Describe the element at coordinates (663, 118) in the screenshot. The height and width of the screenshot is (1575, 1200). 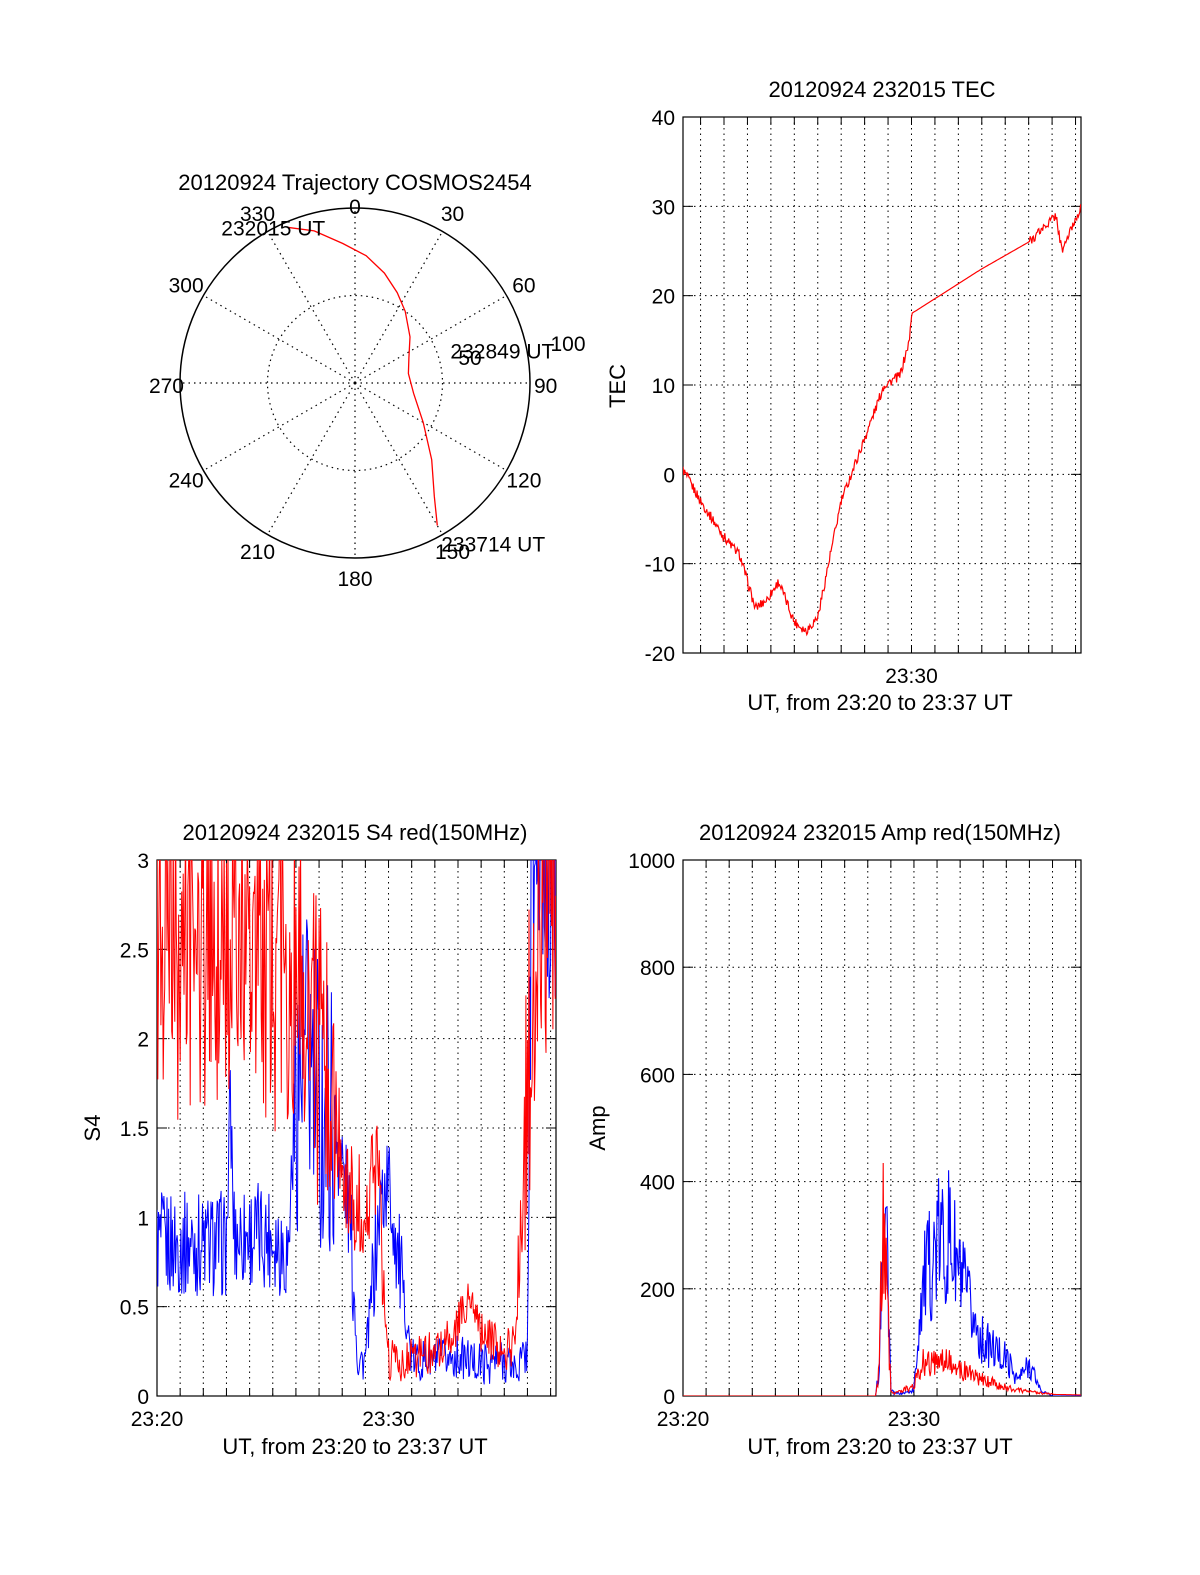
I see `y-tick-label: 40` at that location.